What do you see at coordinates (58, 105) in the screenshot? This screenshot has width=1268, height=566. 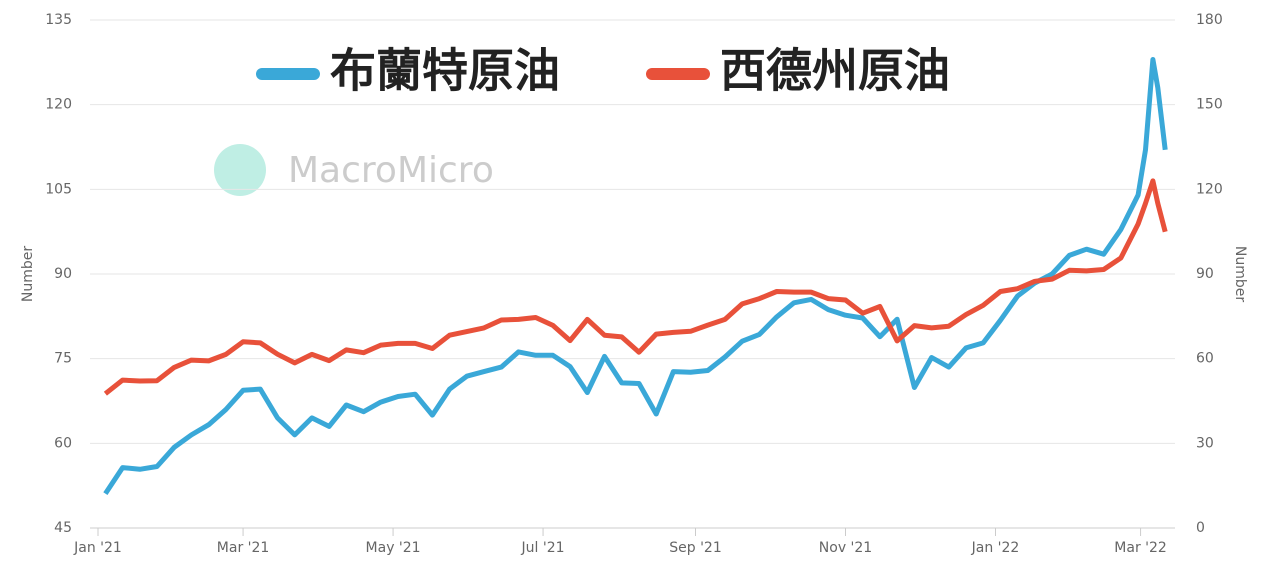 I see `y-tick-label: 120` at bounding box center [58, 105].